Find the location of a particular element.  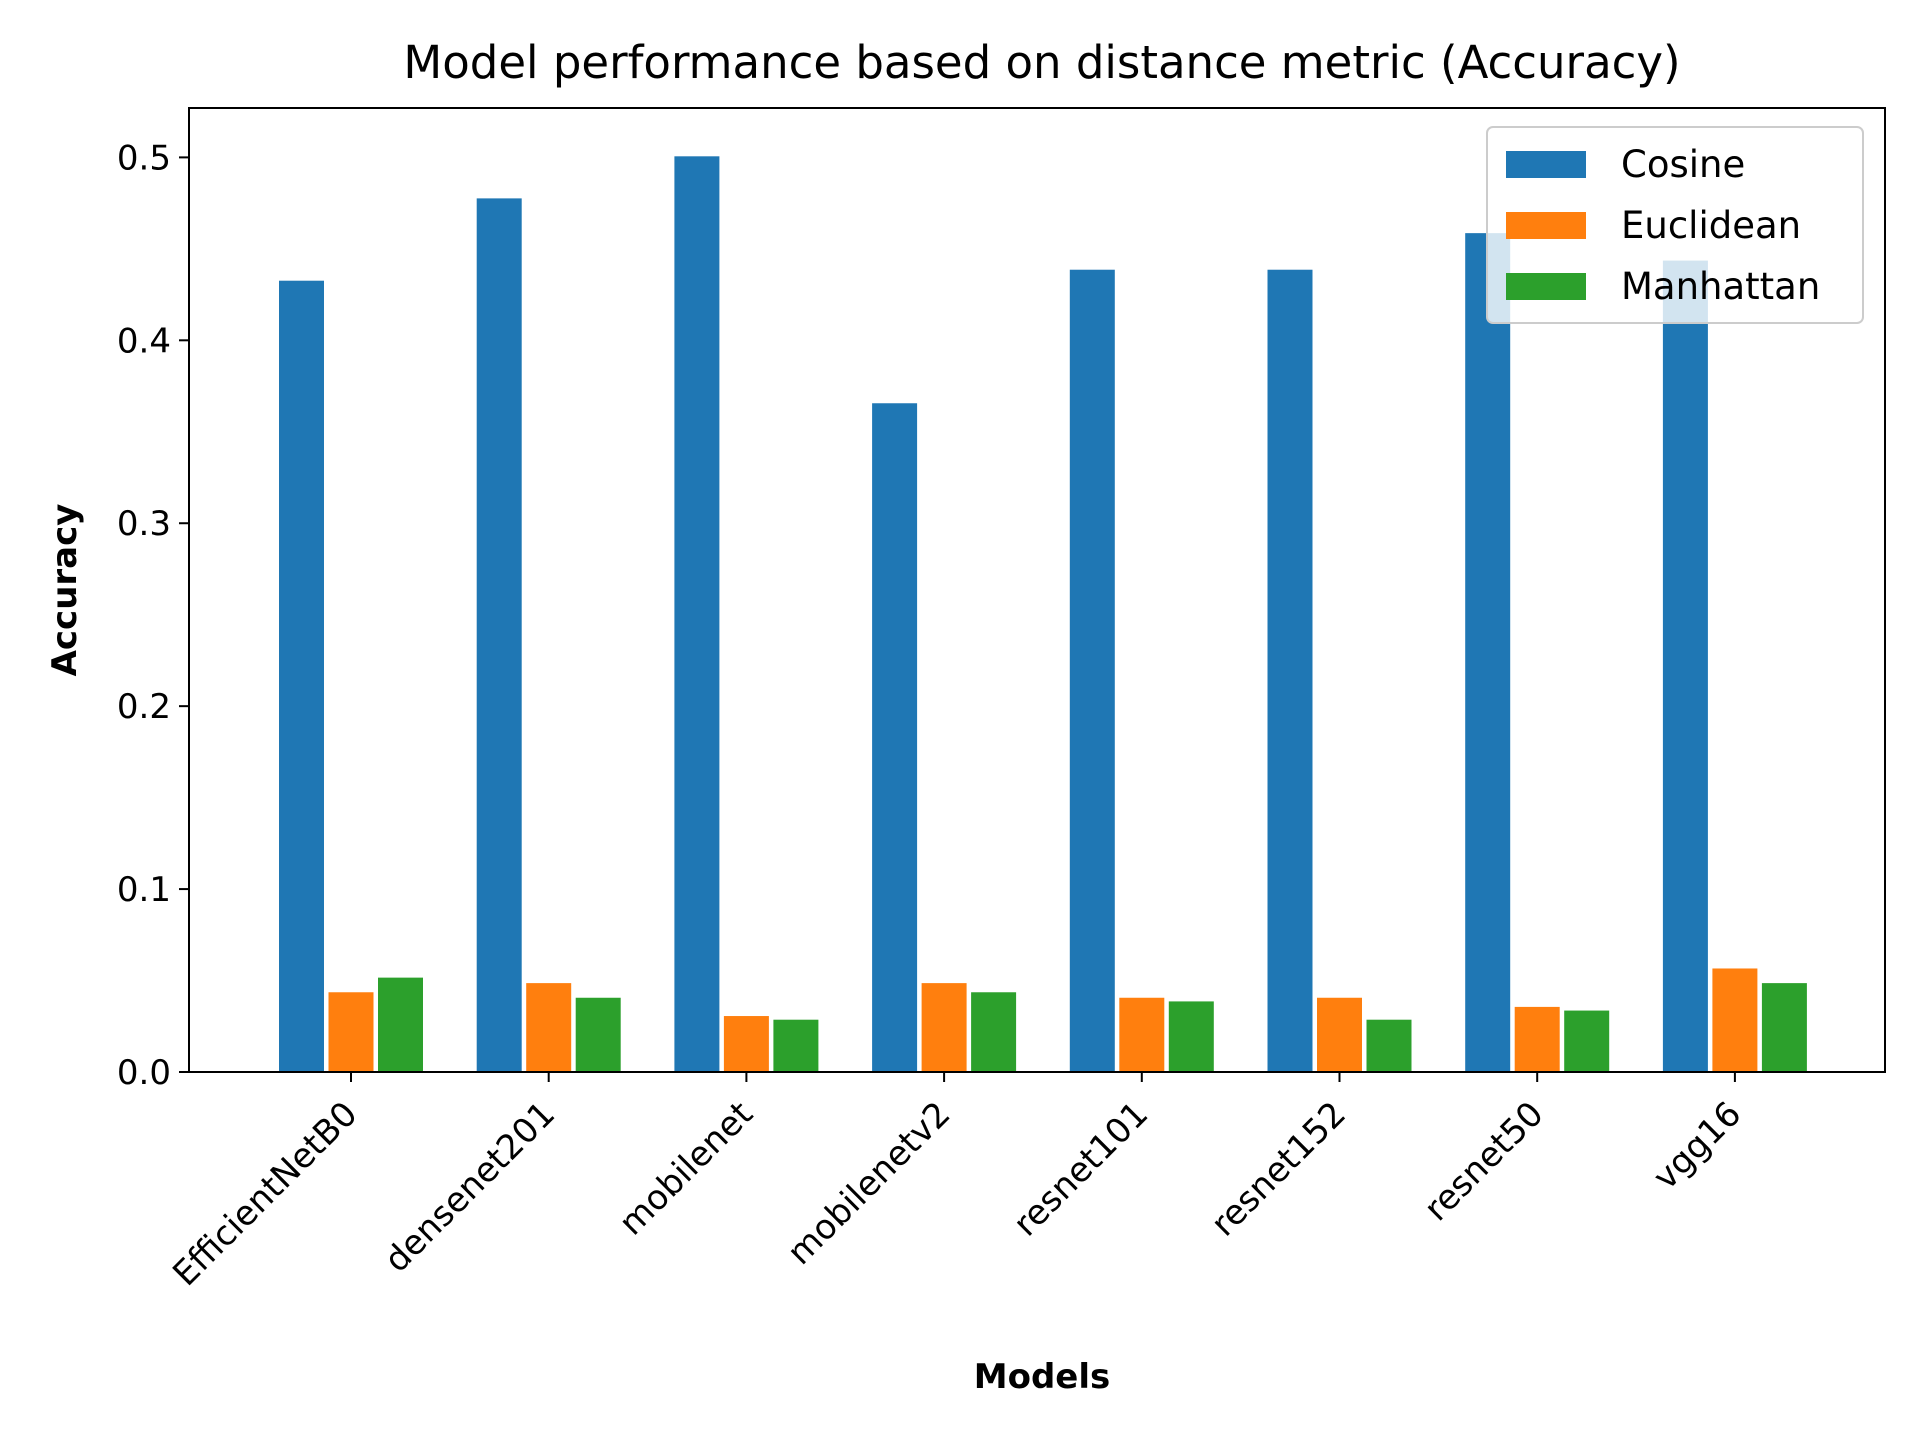

legend-label-cosine: Cosine is located at coordinates (1683, 164).